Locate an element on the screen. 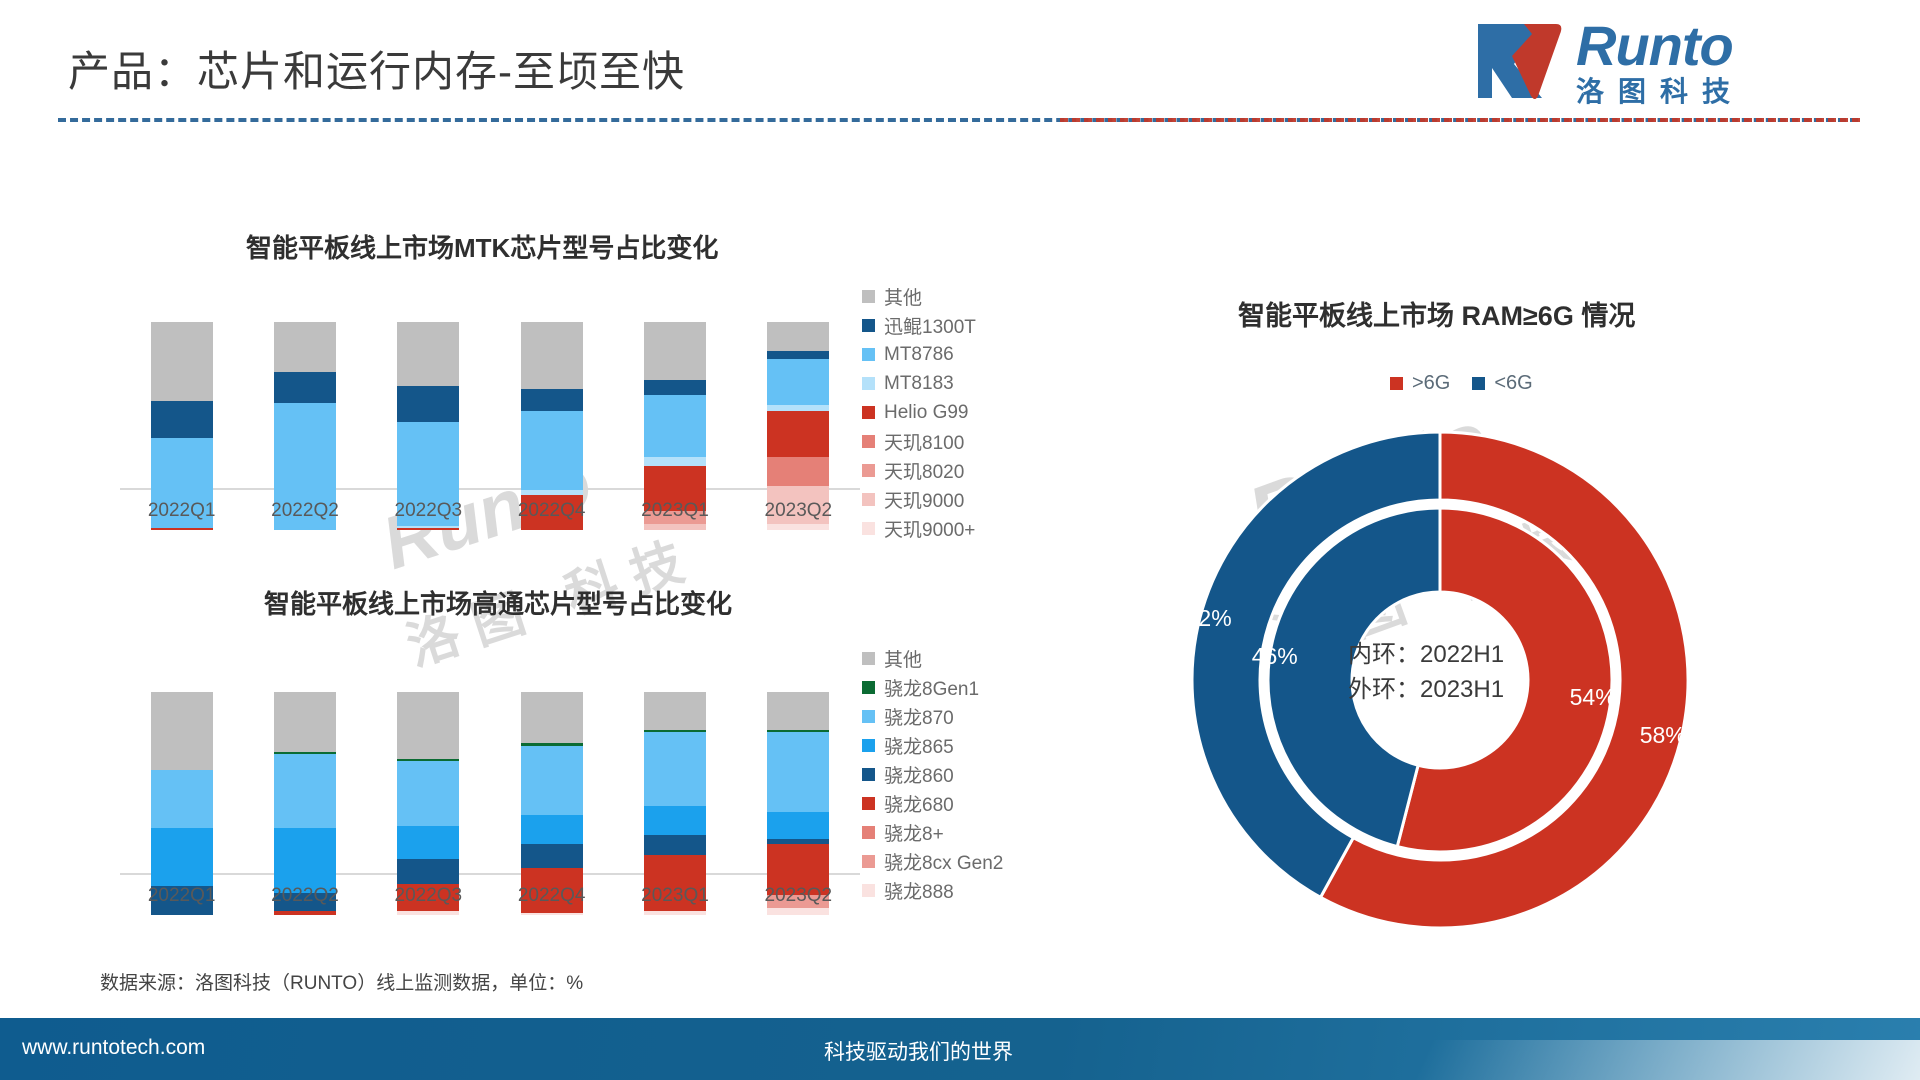 The width and height of the screenshot is (1920, 1080). legend-item-骁龙8cx Gen2: 骁龙8cx Gen2 is located at coordinates (932, 861).